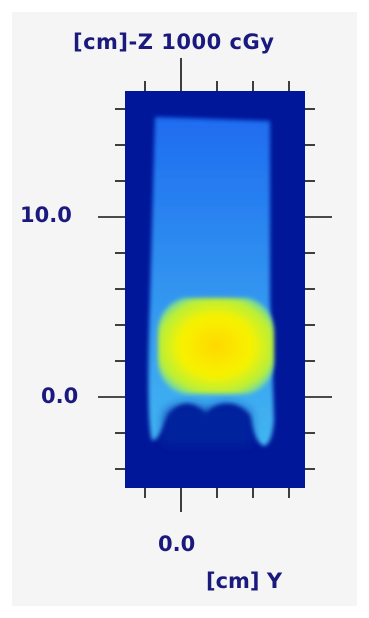 The width and height of the screenshot is (369, 618). Describe the element at coordinates (216, 346) in the screenshot. I see `hotspot-region` at that location.